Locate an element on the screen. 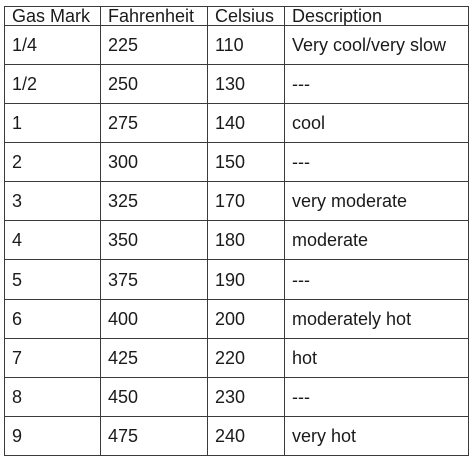  header-description: Description is located at coordinates (376, 16).